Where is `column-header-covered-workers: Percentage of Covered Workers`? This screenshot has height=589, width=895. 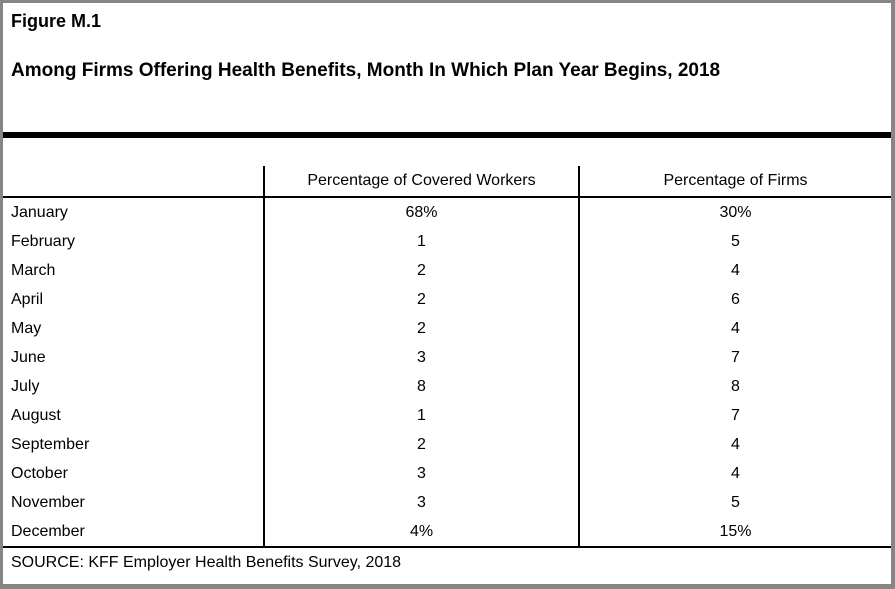 column-header-covered-workers: Percentage of Covered Workers is located at coordinates (420, 181).